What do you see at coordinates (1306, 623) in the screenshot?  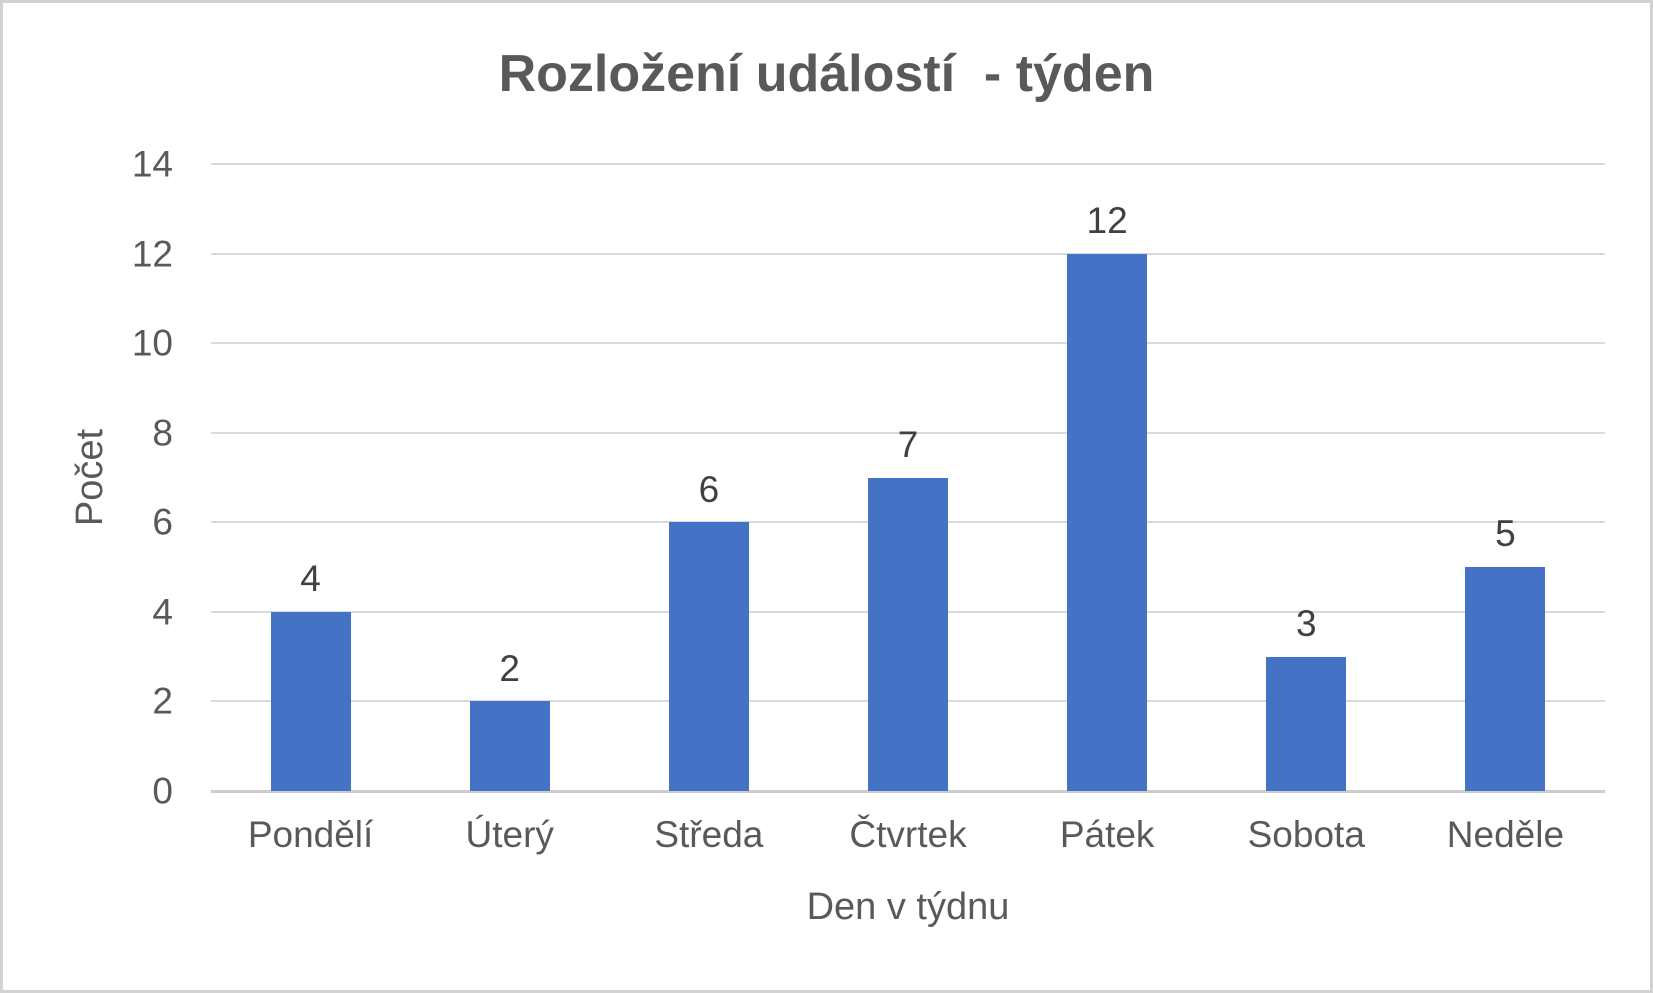 I see `bar-value-label: 3` at bounding box center [1306, 623].